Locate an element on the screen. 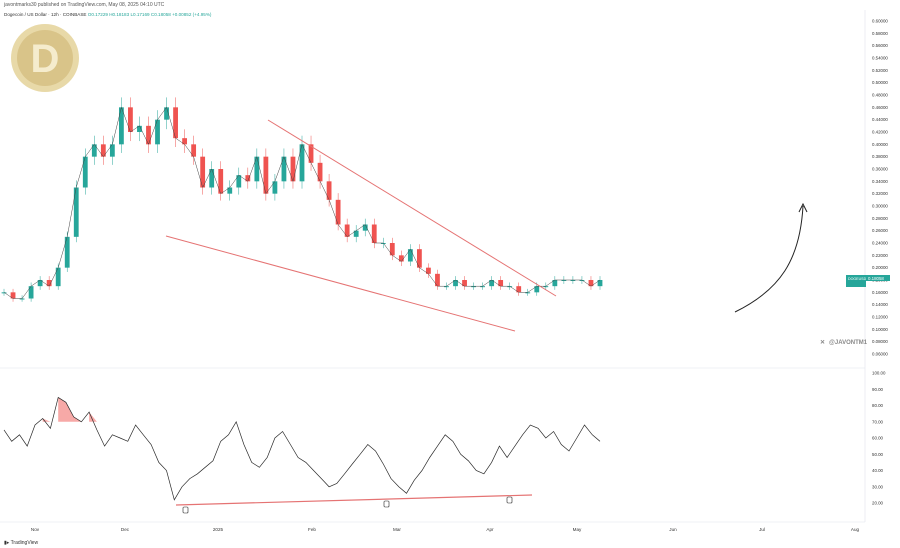 The image size is (900, 548). time-tick-label: Dec is located at coordinates (125, 529).